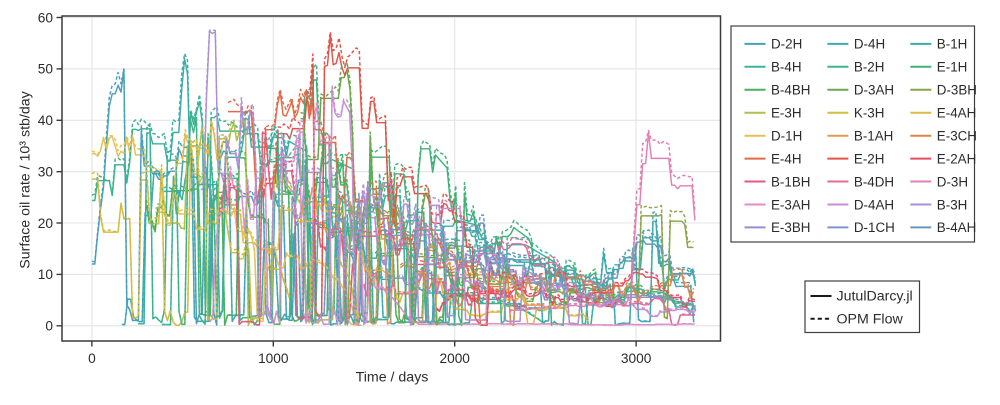 The image size is (1000, 405). I want to click on svg-text: B-2H, so click(869, 67).